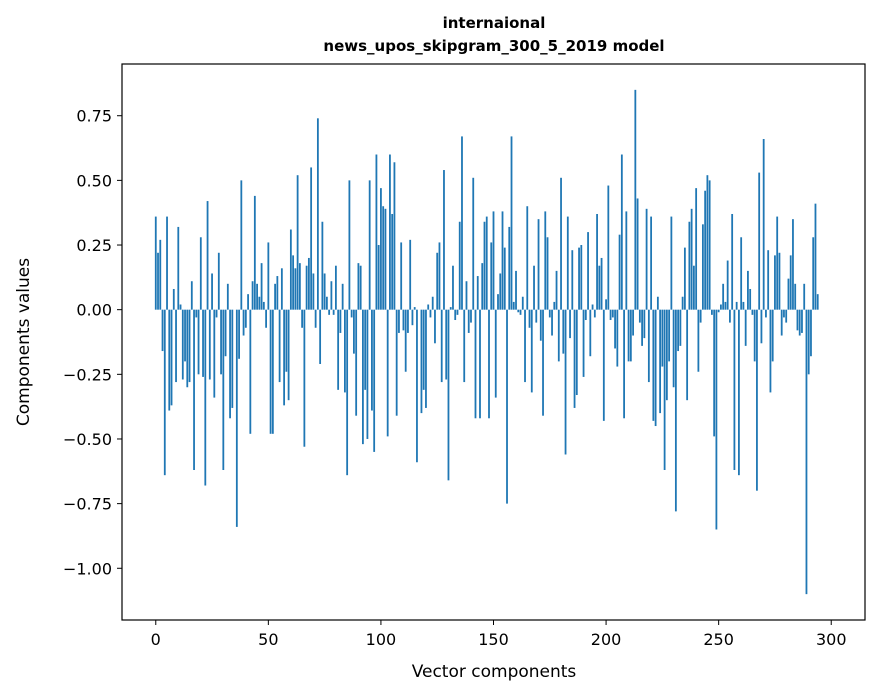 The height and width of the screenshot is (696, 880). I want to click on y-tick-label: 0.75, so click(94, 116).